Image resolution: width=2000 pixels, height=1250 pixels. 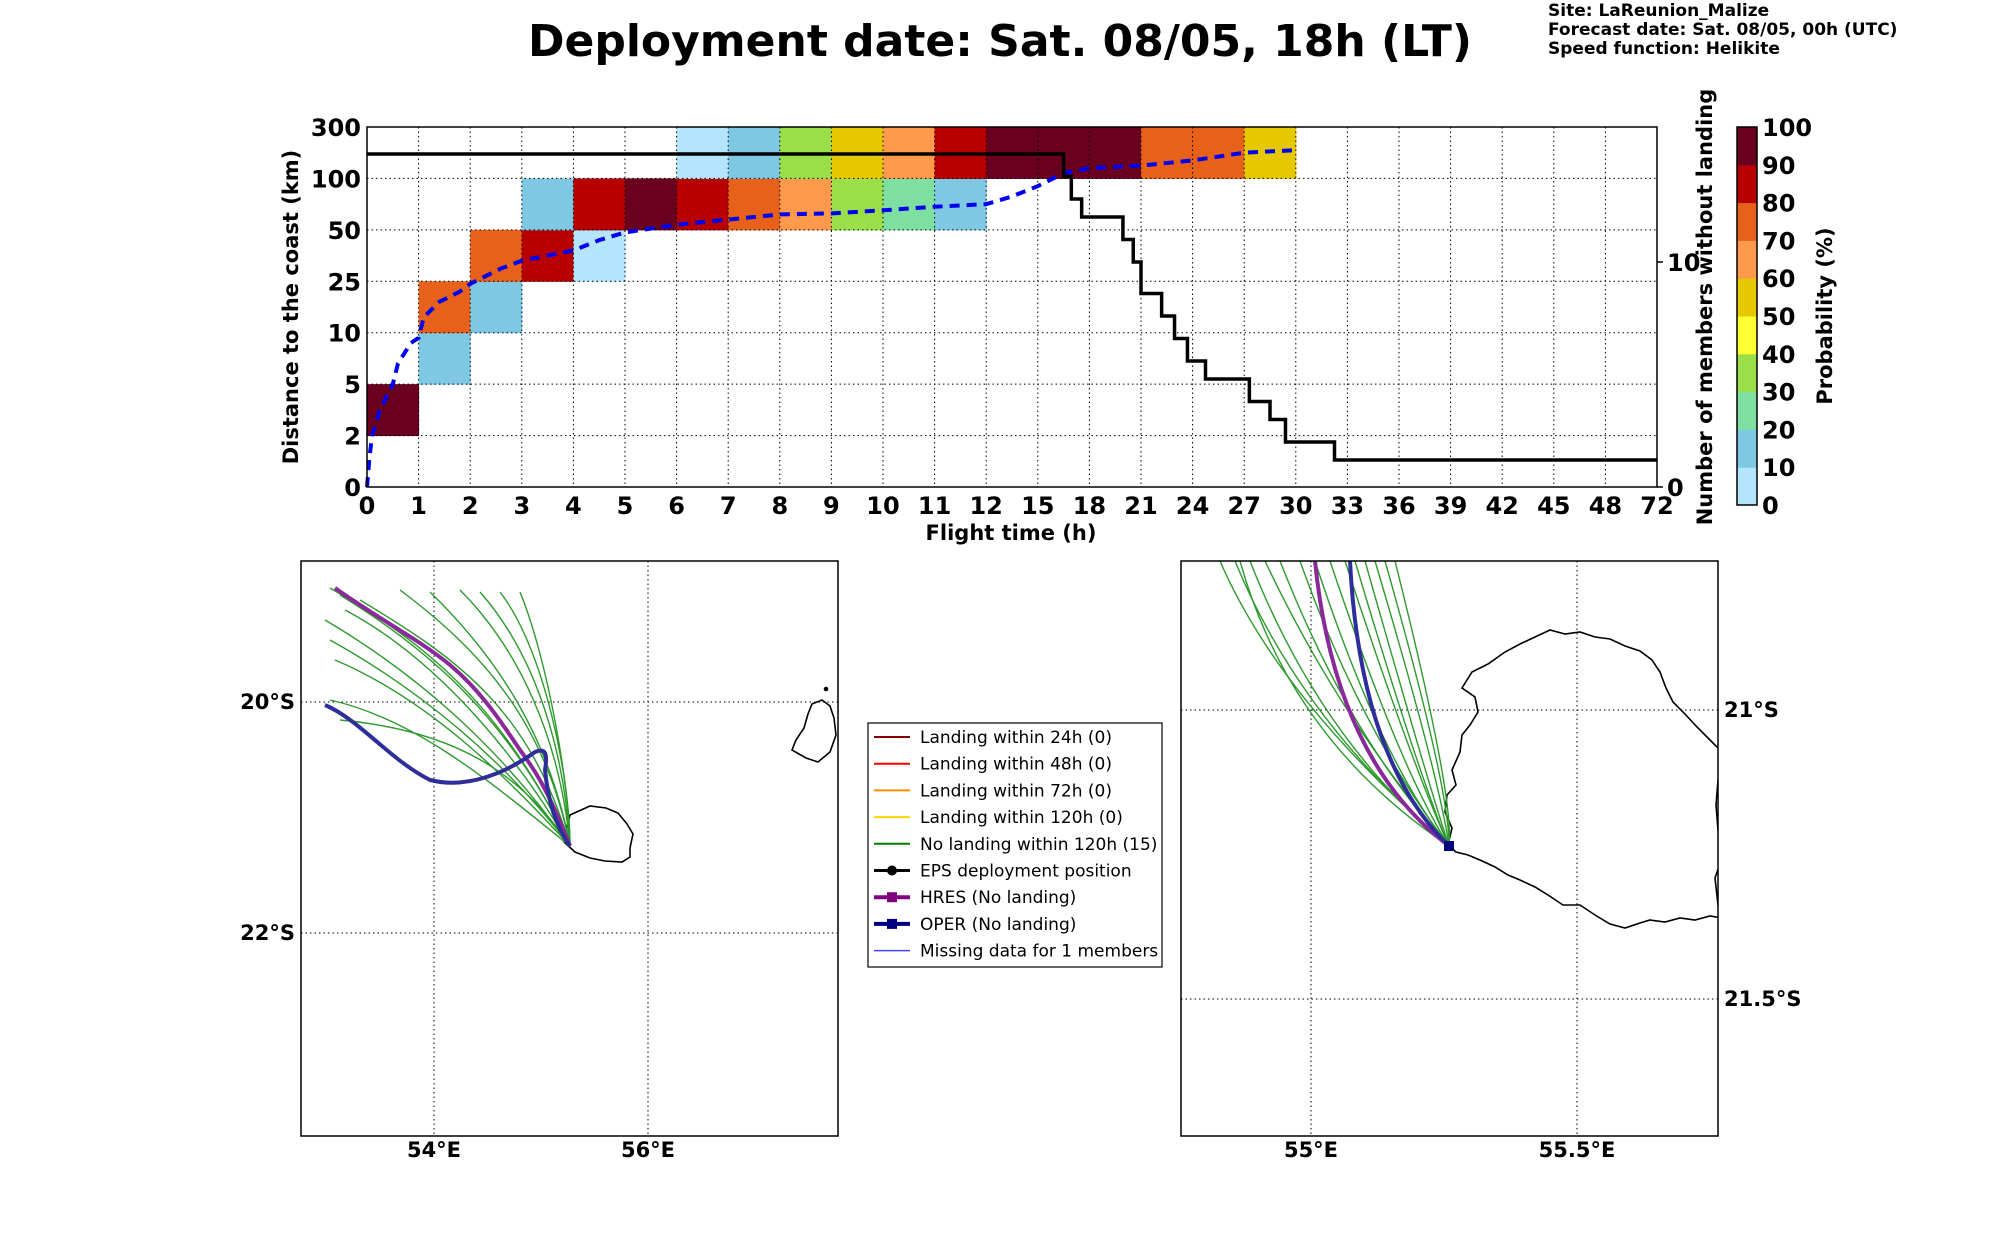 I want to click on colorbar-tick-50: 50, so click(x=1778, y=317).